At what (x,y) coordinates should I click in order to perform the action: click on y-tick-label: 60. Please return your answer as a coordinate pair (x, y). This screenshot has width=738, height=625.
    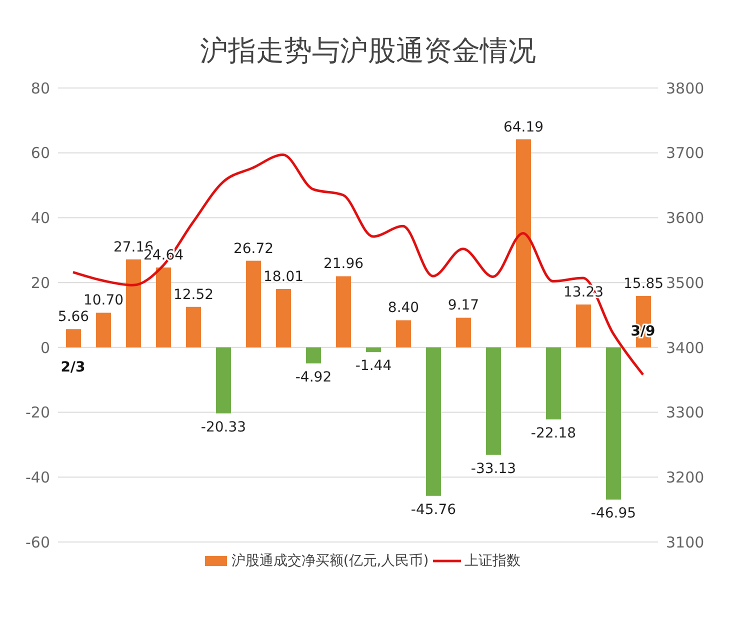
    Looking at the image, I should click on (40, 153).